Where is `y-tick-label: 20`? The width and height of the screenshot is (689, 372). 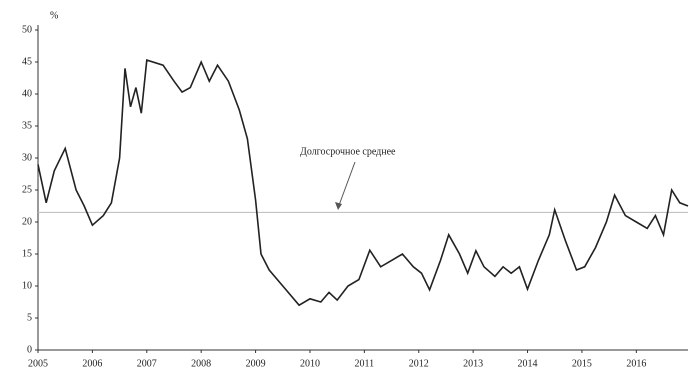
y-tick-label: 20 is located at coordinates (27, 221).